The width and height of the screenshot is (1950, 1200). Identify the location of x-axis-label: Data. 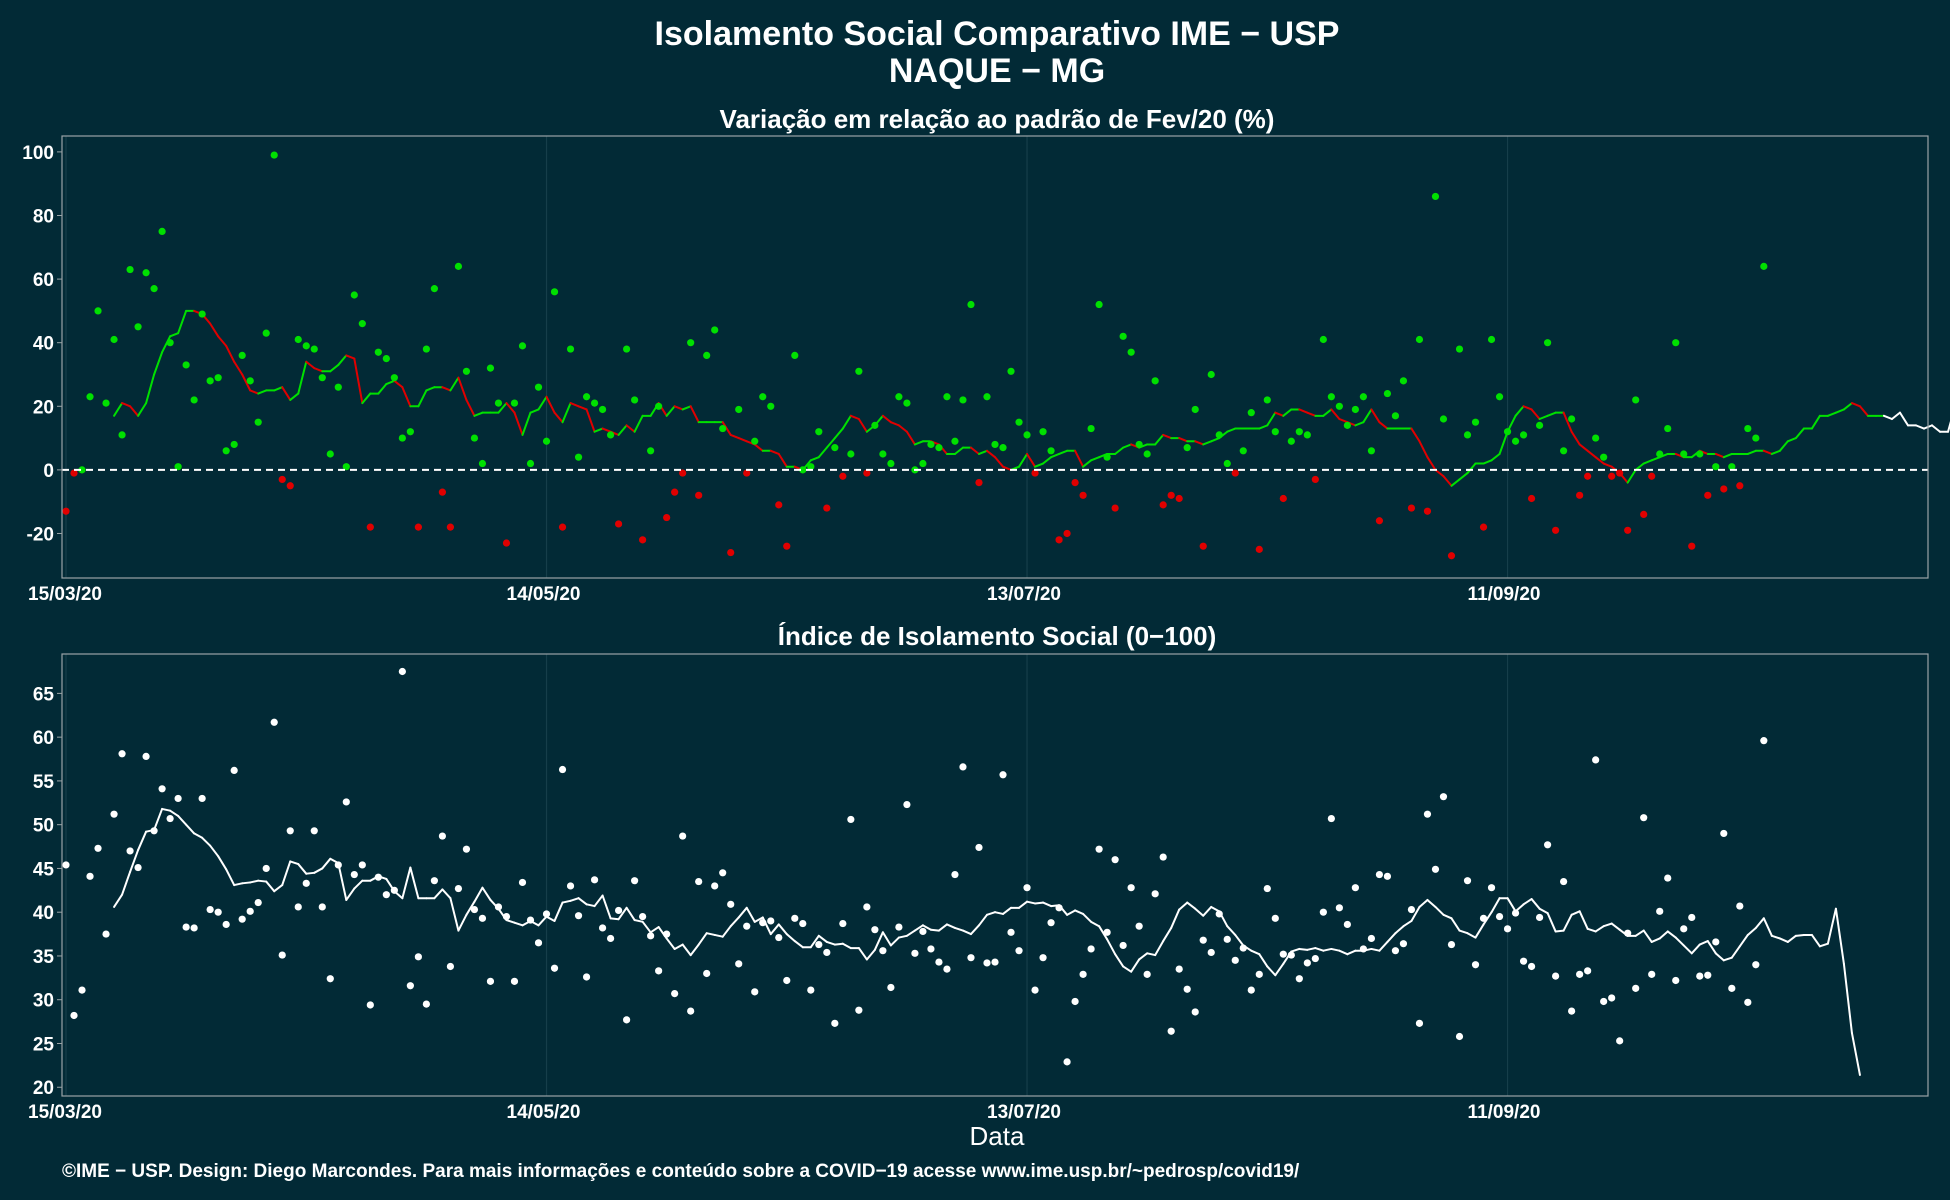
(997, 1136).